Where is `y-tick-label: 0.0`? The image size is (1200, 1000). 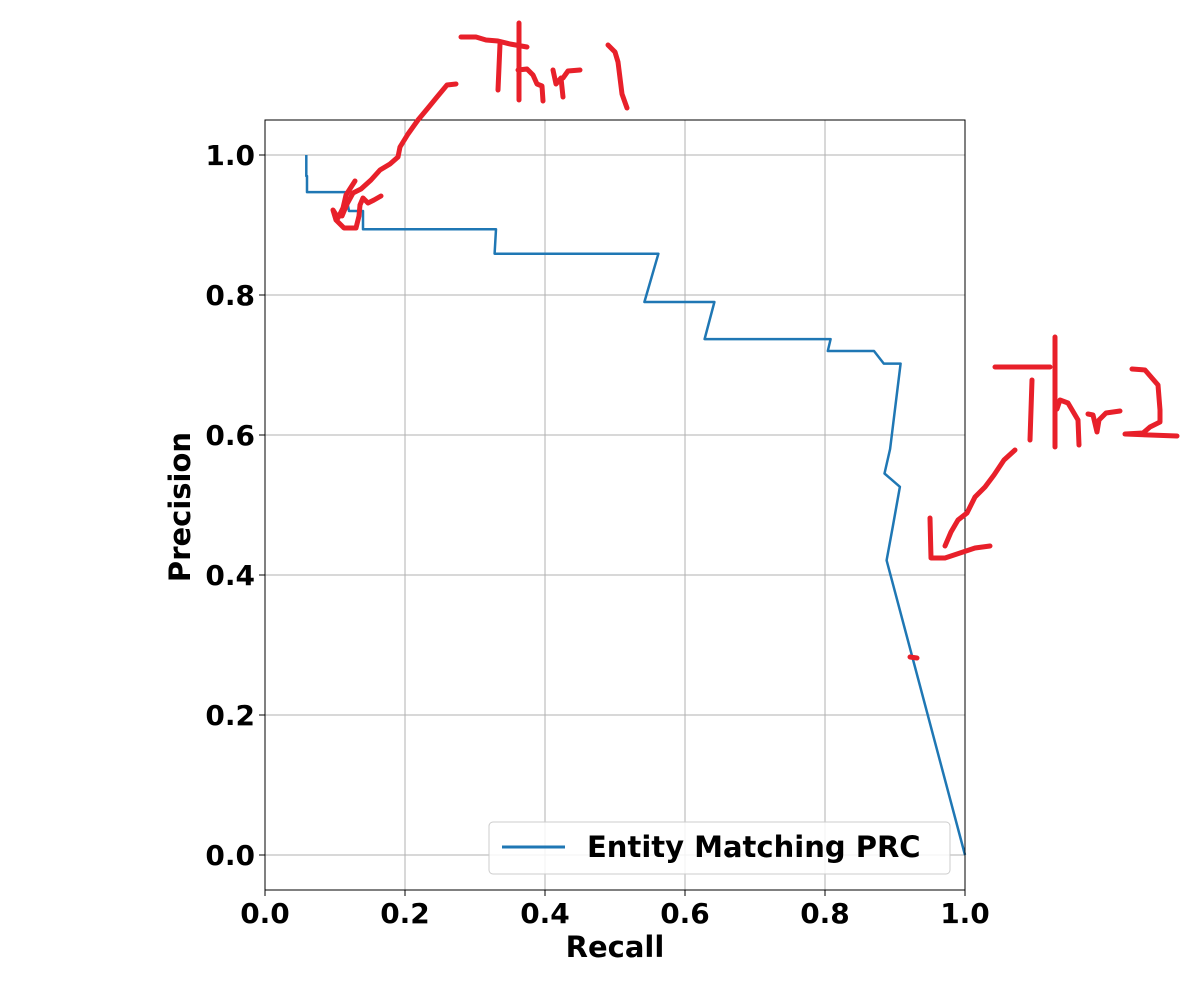
y-tick-label: 0.0 is located at coordinates (230, 855).